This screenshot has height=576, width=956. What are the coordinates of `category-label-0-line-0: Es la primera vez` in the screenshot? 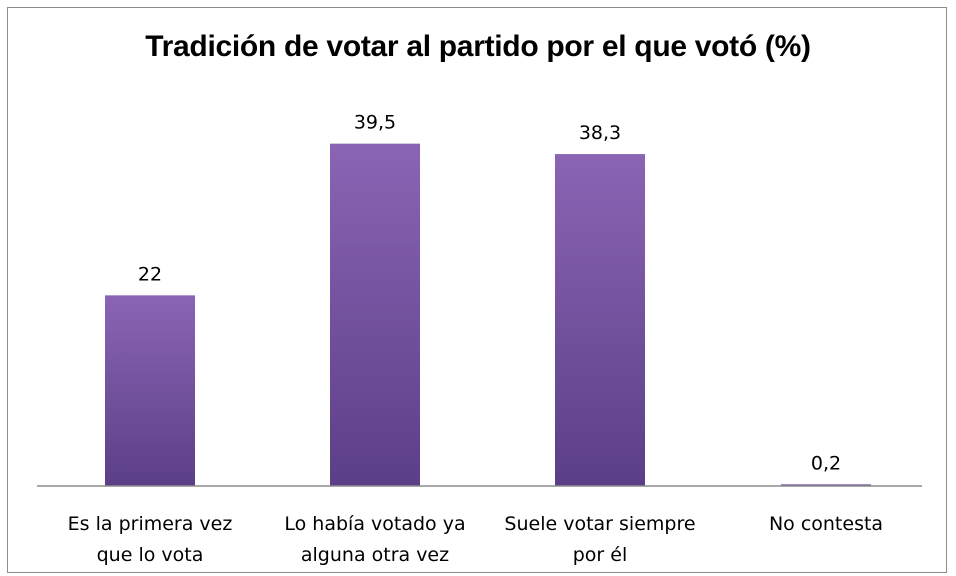 It's located at (150, 524).